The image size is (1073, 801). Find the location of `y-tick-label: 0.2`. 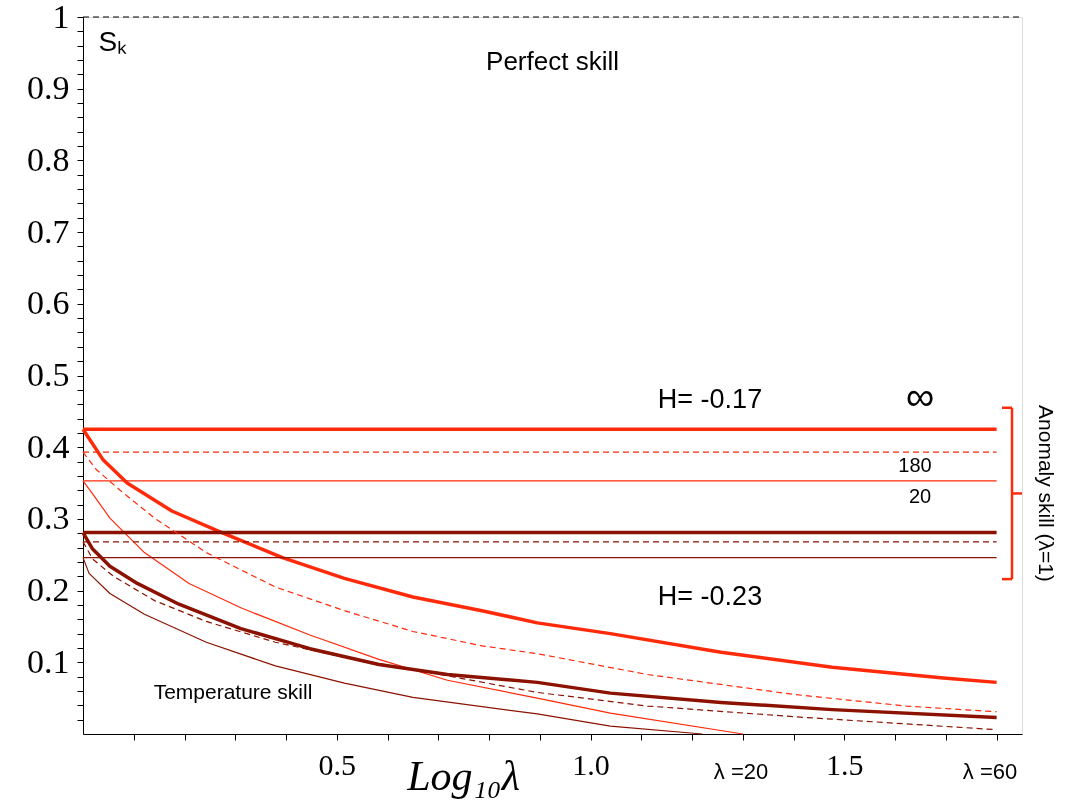

y-tick-label: 0.2 is located at coordinates (48, 590).